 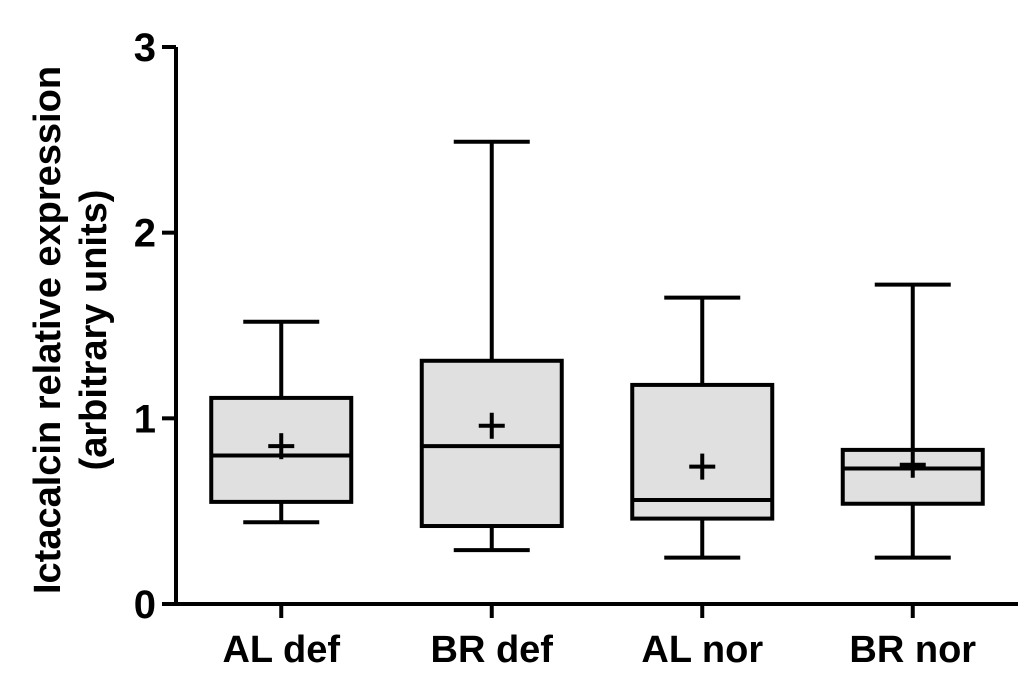 I want to click on x-tick-label: BR nor, so click(x=912, y=650).